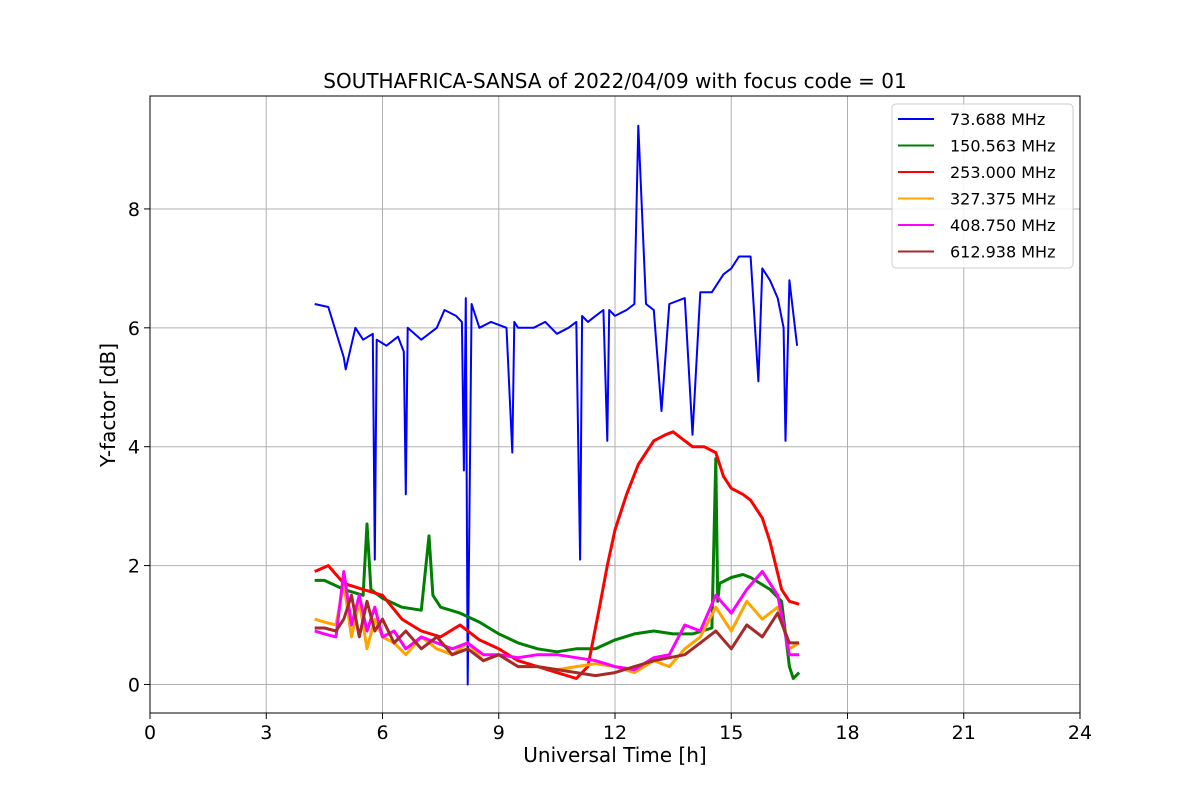 The height and width of the screenshot is (800, 1200). I want to click on x-tick-label: 0, so click(150, 733).